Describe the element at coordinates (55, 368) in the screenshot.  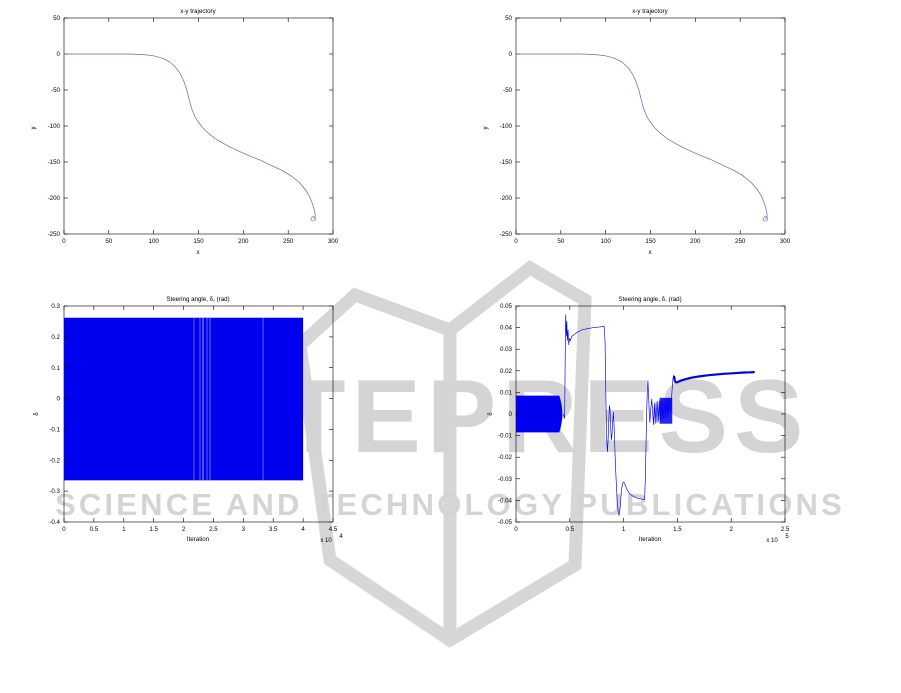
I see `y-tick-label: 0.1` at that location.